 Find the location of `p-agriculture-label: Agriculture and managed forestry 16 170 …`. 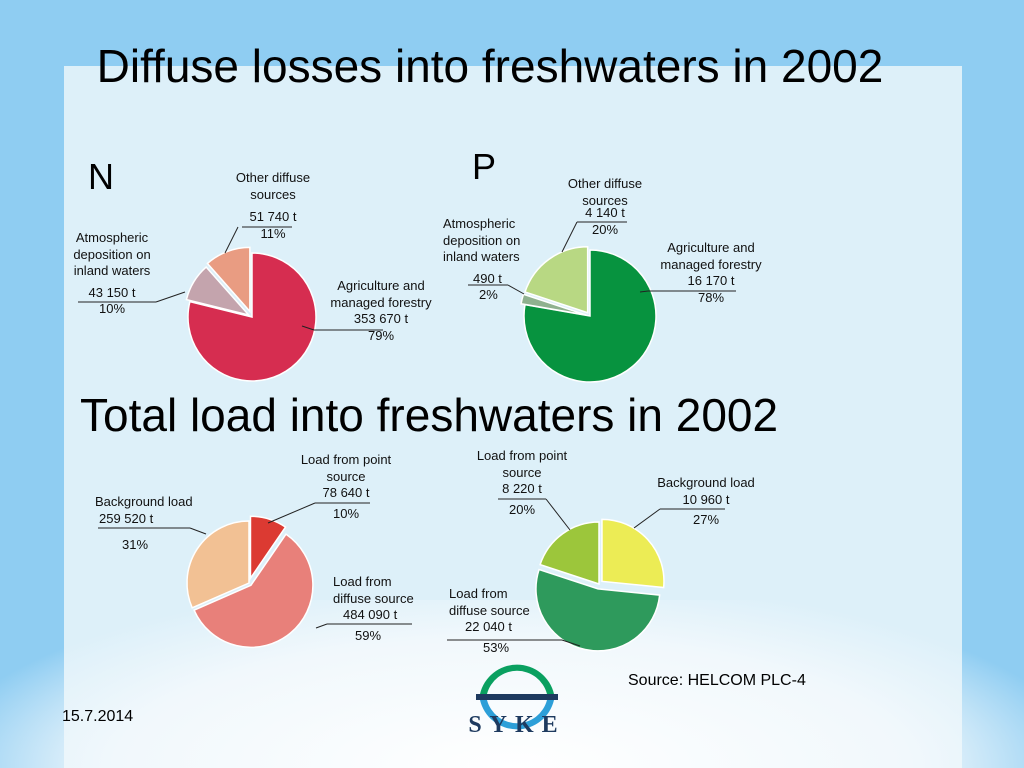

p-agriculture-label: Agriculture and managed forestry 16 170 … is located at coordinates (711, 272).